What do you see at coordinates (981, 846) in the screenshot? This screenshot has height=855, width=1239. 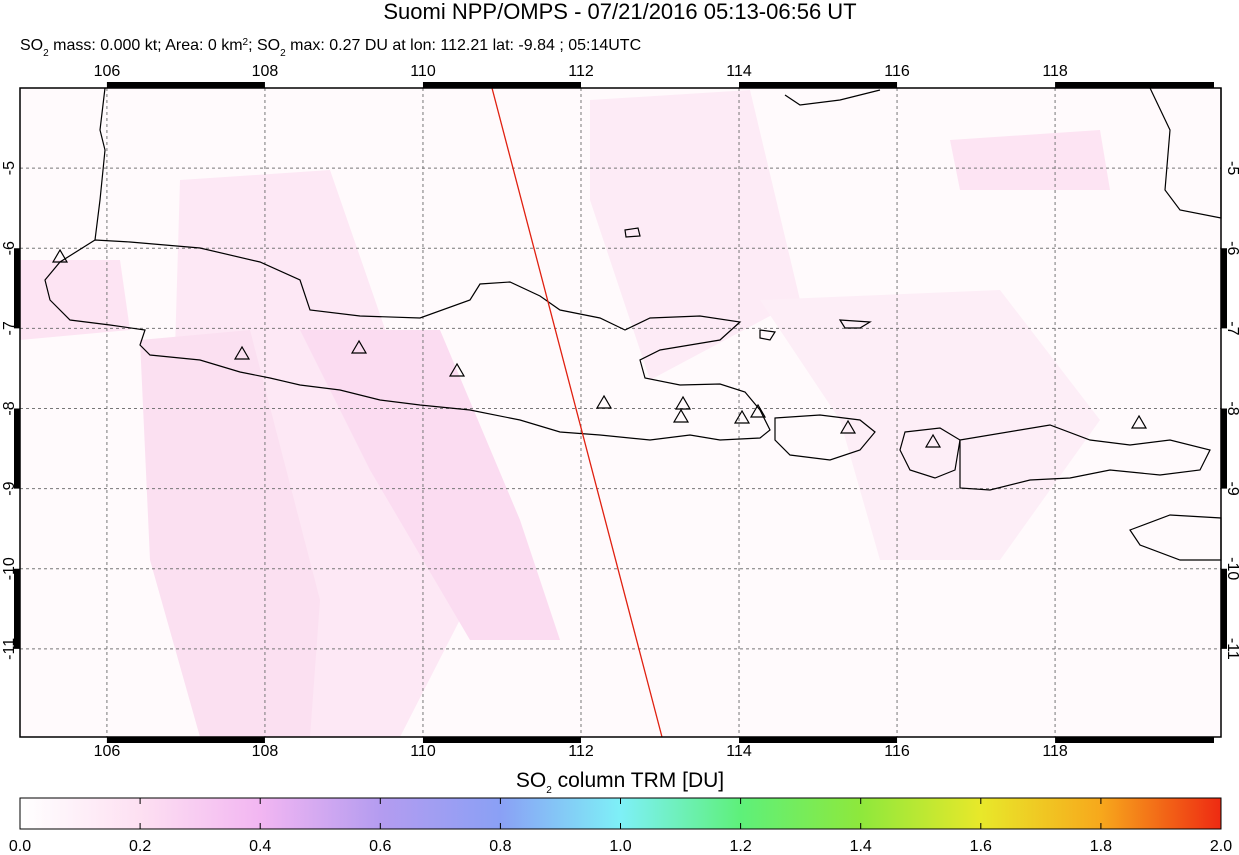 I see `colorbar-tick-label: 1.6` at bounding box center [981, 846].